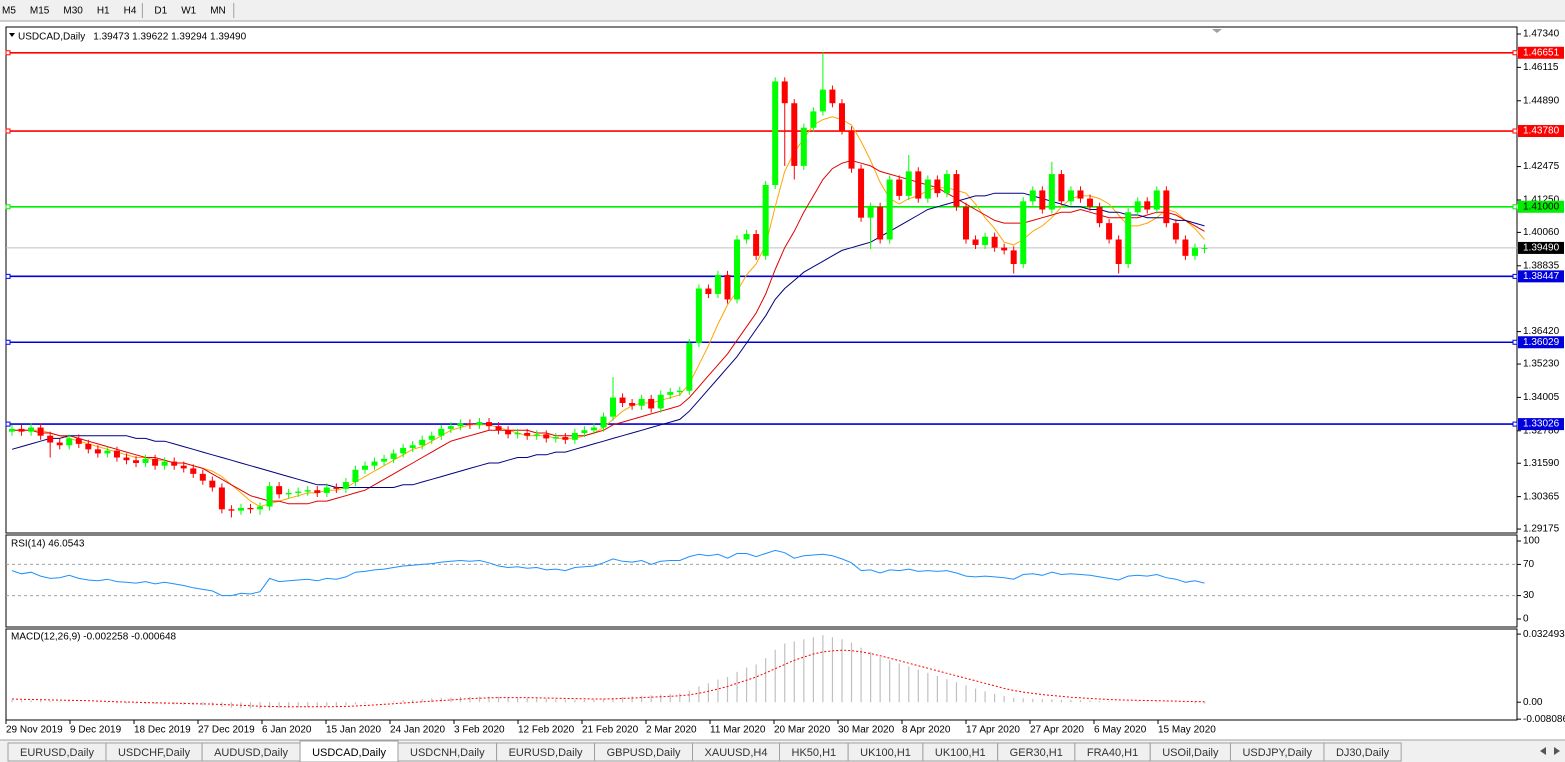 This screenshot has width=1565, height=762. Describe the element at coordinates (169, 37) in the screenshot. I see `ohlc-readout: 1.39473 1.39622 1.39294 1.39490` at that location.